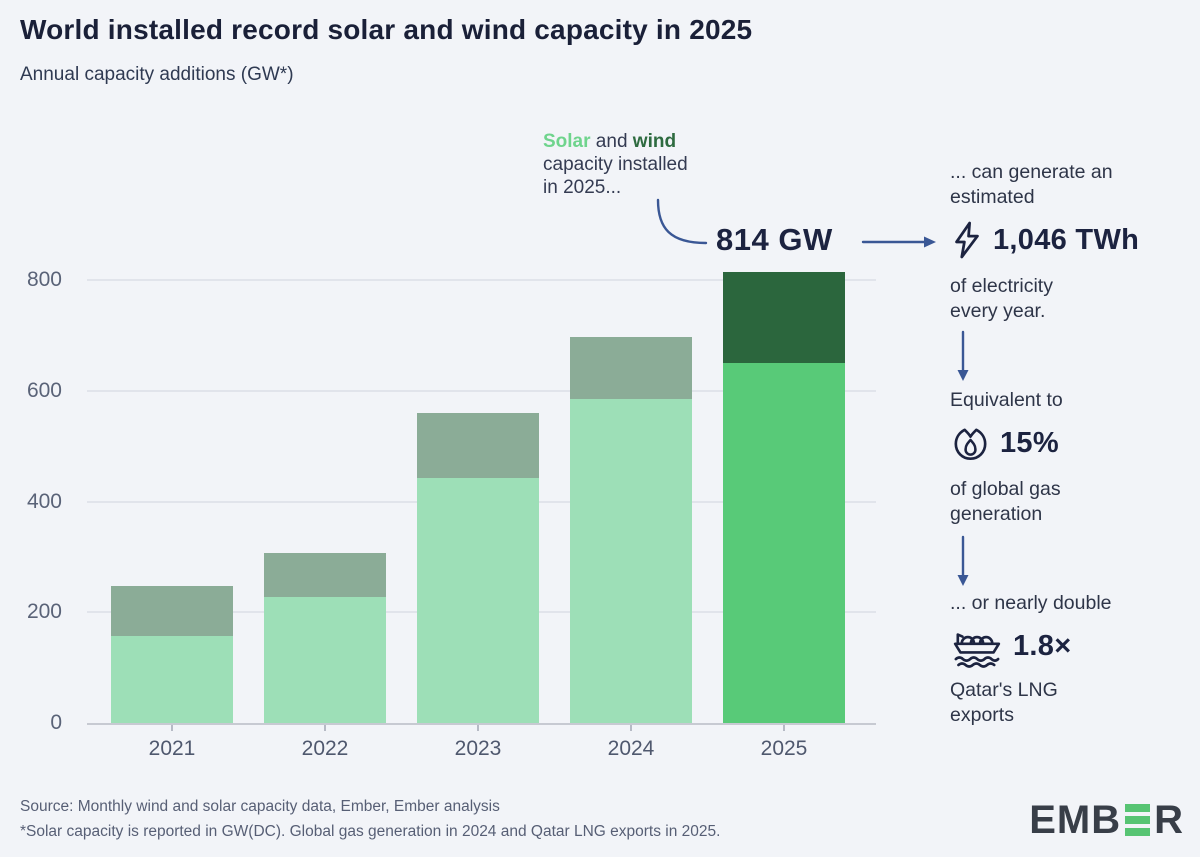 Image resolution: width=1200 pixels, height=857 pixels. What do you see at coordinates (1029, 443) in the screenshot?
I see `stat-gas-share-value: 15%` at bounding box center [1029, 443].